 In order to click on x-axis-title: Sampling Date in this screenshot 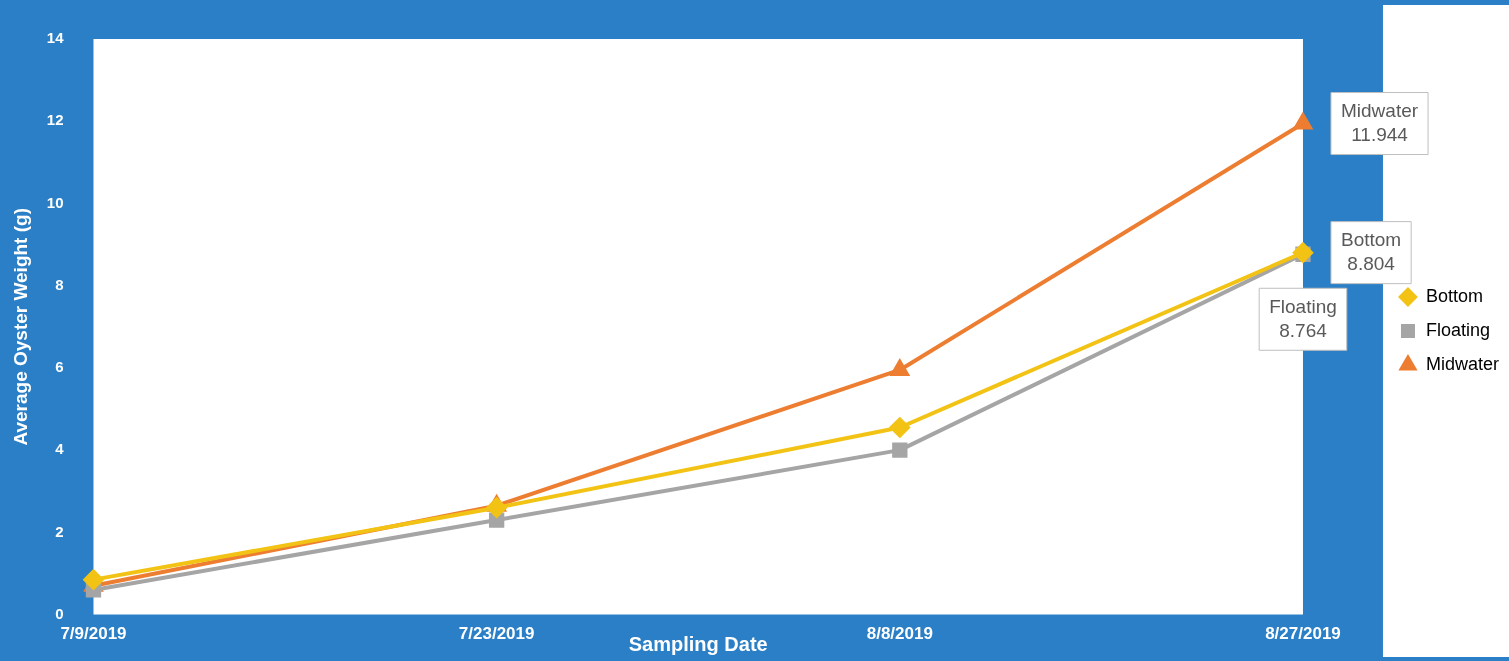, I will do `click(698, 643)`.